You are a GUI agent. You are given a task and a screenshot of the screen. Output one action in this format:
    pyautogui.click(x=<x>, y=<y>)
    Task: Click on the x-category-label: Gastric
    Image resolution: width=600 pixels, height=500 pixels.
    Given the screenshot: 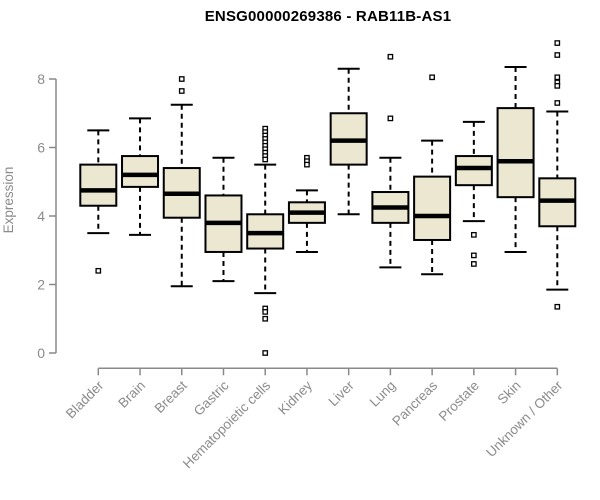 What is the action you would take?
    pyautogui.click(x=211, y=398)
    